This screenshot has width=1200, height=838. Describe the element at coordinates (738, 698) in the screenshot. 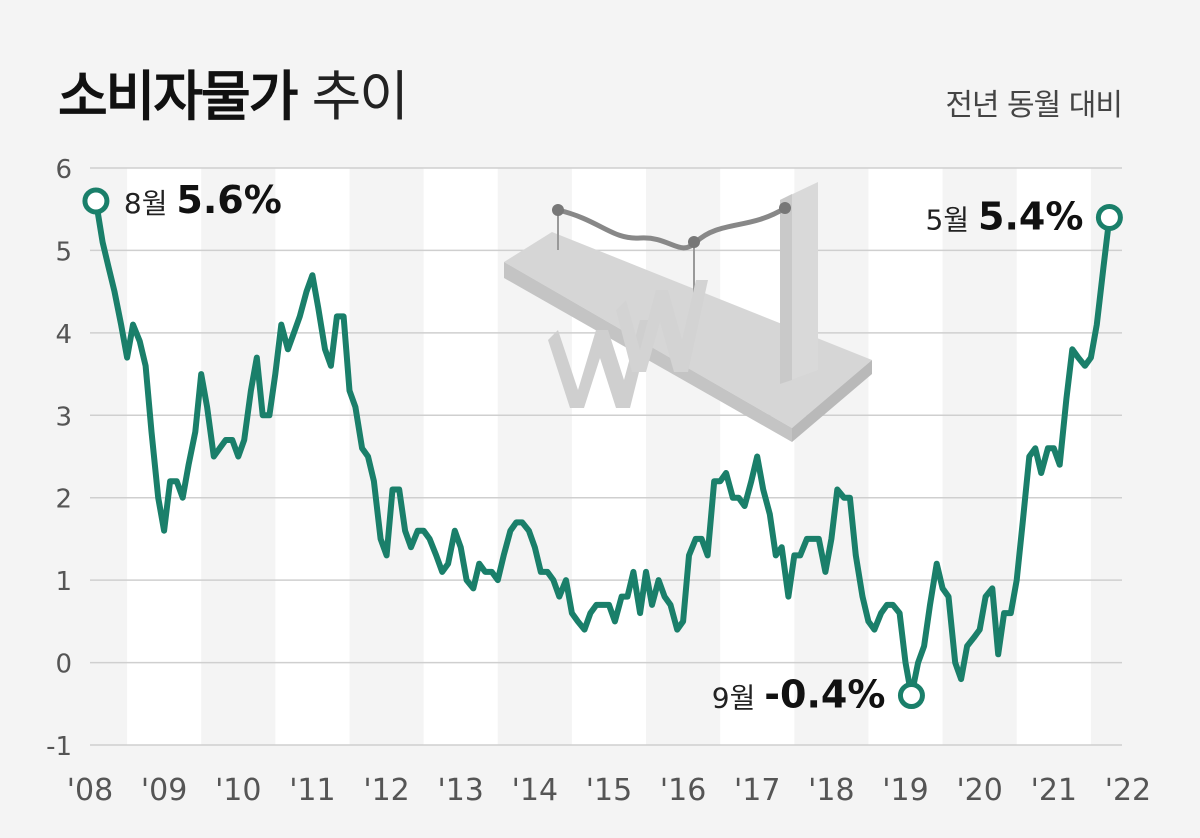

I see `annotation-month: 9월` at that location.